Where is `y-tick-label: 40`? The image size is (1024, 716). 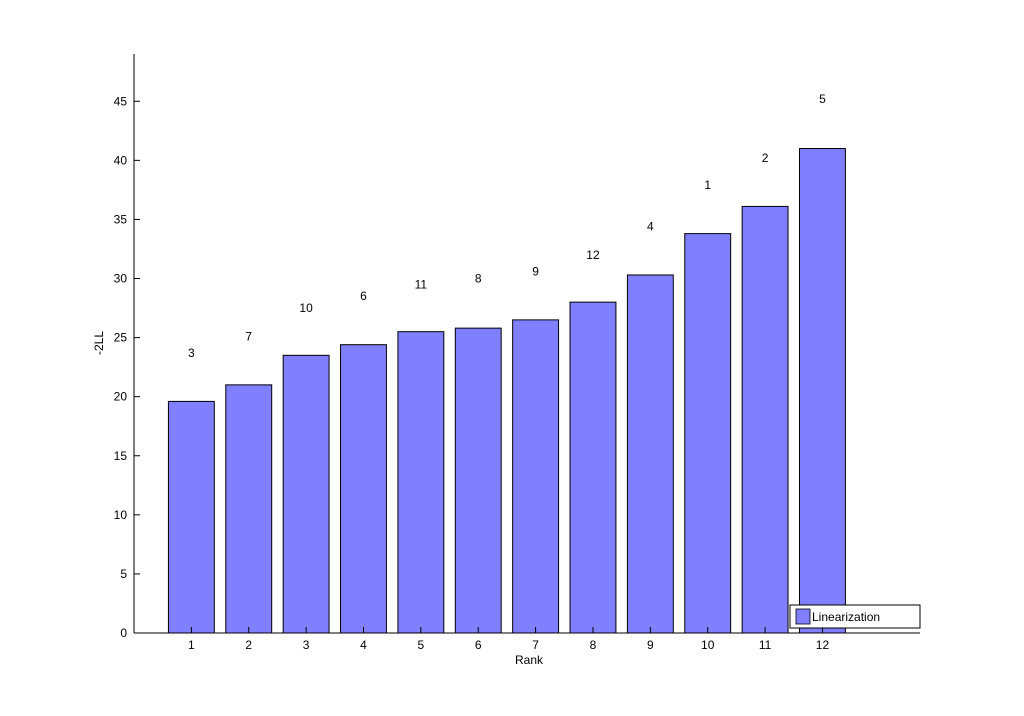
y-tick-label: 40 is located at coordinates (121, 160).